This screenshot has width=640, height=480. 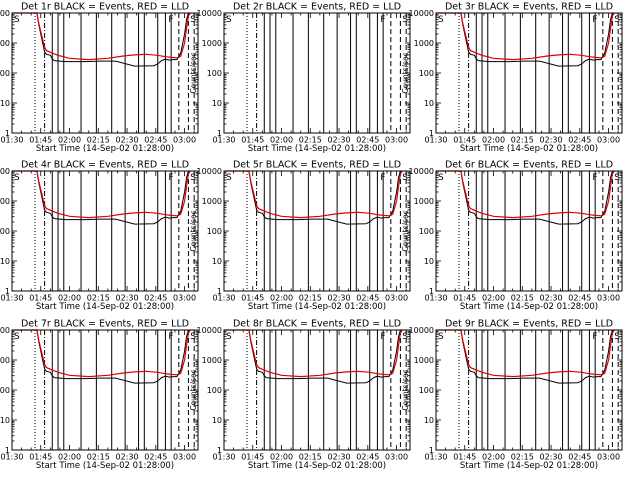 I want to click on plot-frame, so click(x=317, y=73).